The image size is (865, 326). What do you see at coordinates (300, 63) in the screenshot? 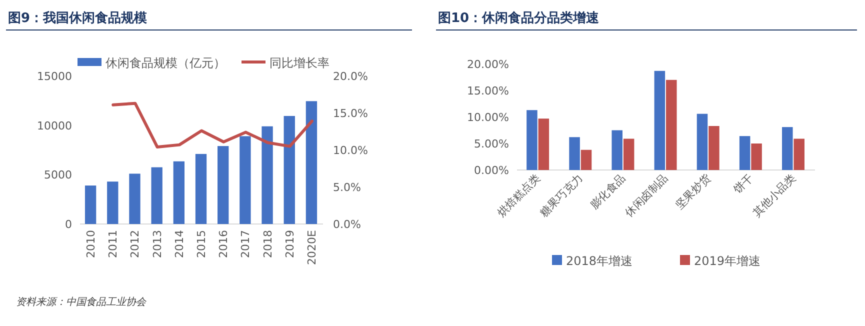
I see `legend-label: 同比增长率` at bounding box center [300, 63].